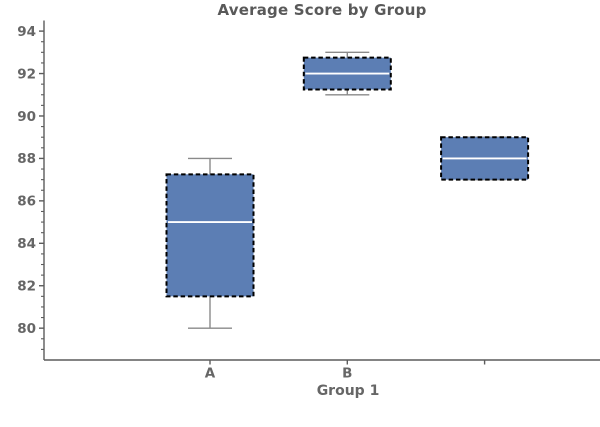 This screenshot has width=600, height=427. What do you see at coordinates (347, 374) in the screenshot?
I see `x-tick-label: B` at bounding box center [347, 374].